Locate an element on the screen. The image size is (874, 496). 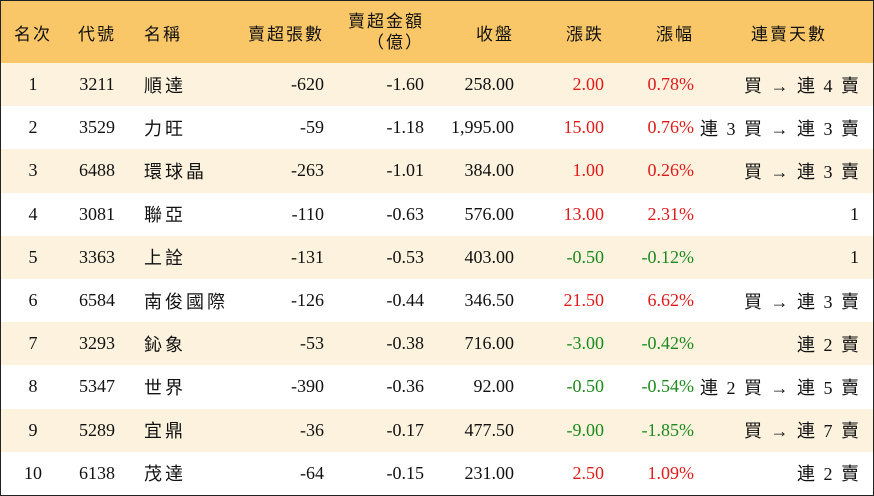
streak-cell: 買 → 連 7 賣 is located at coordinates (802, 431).